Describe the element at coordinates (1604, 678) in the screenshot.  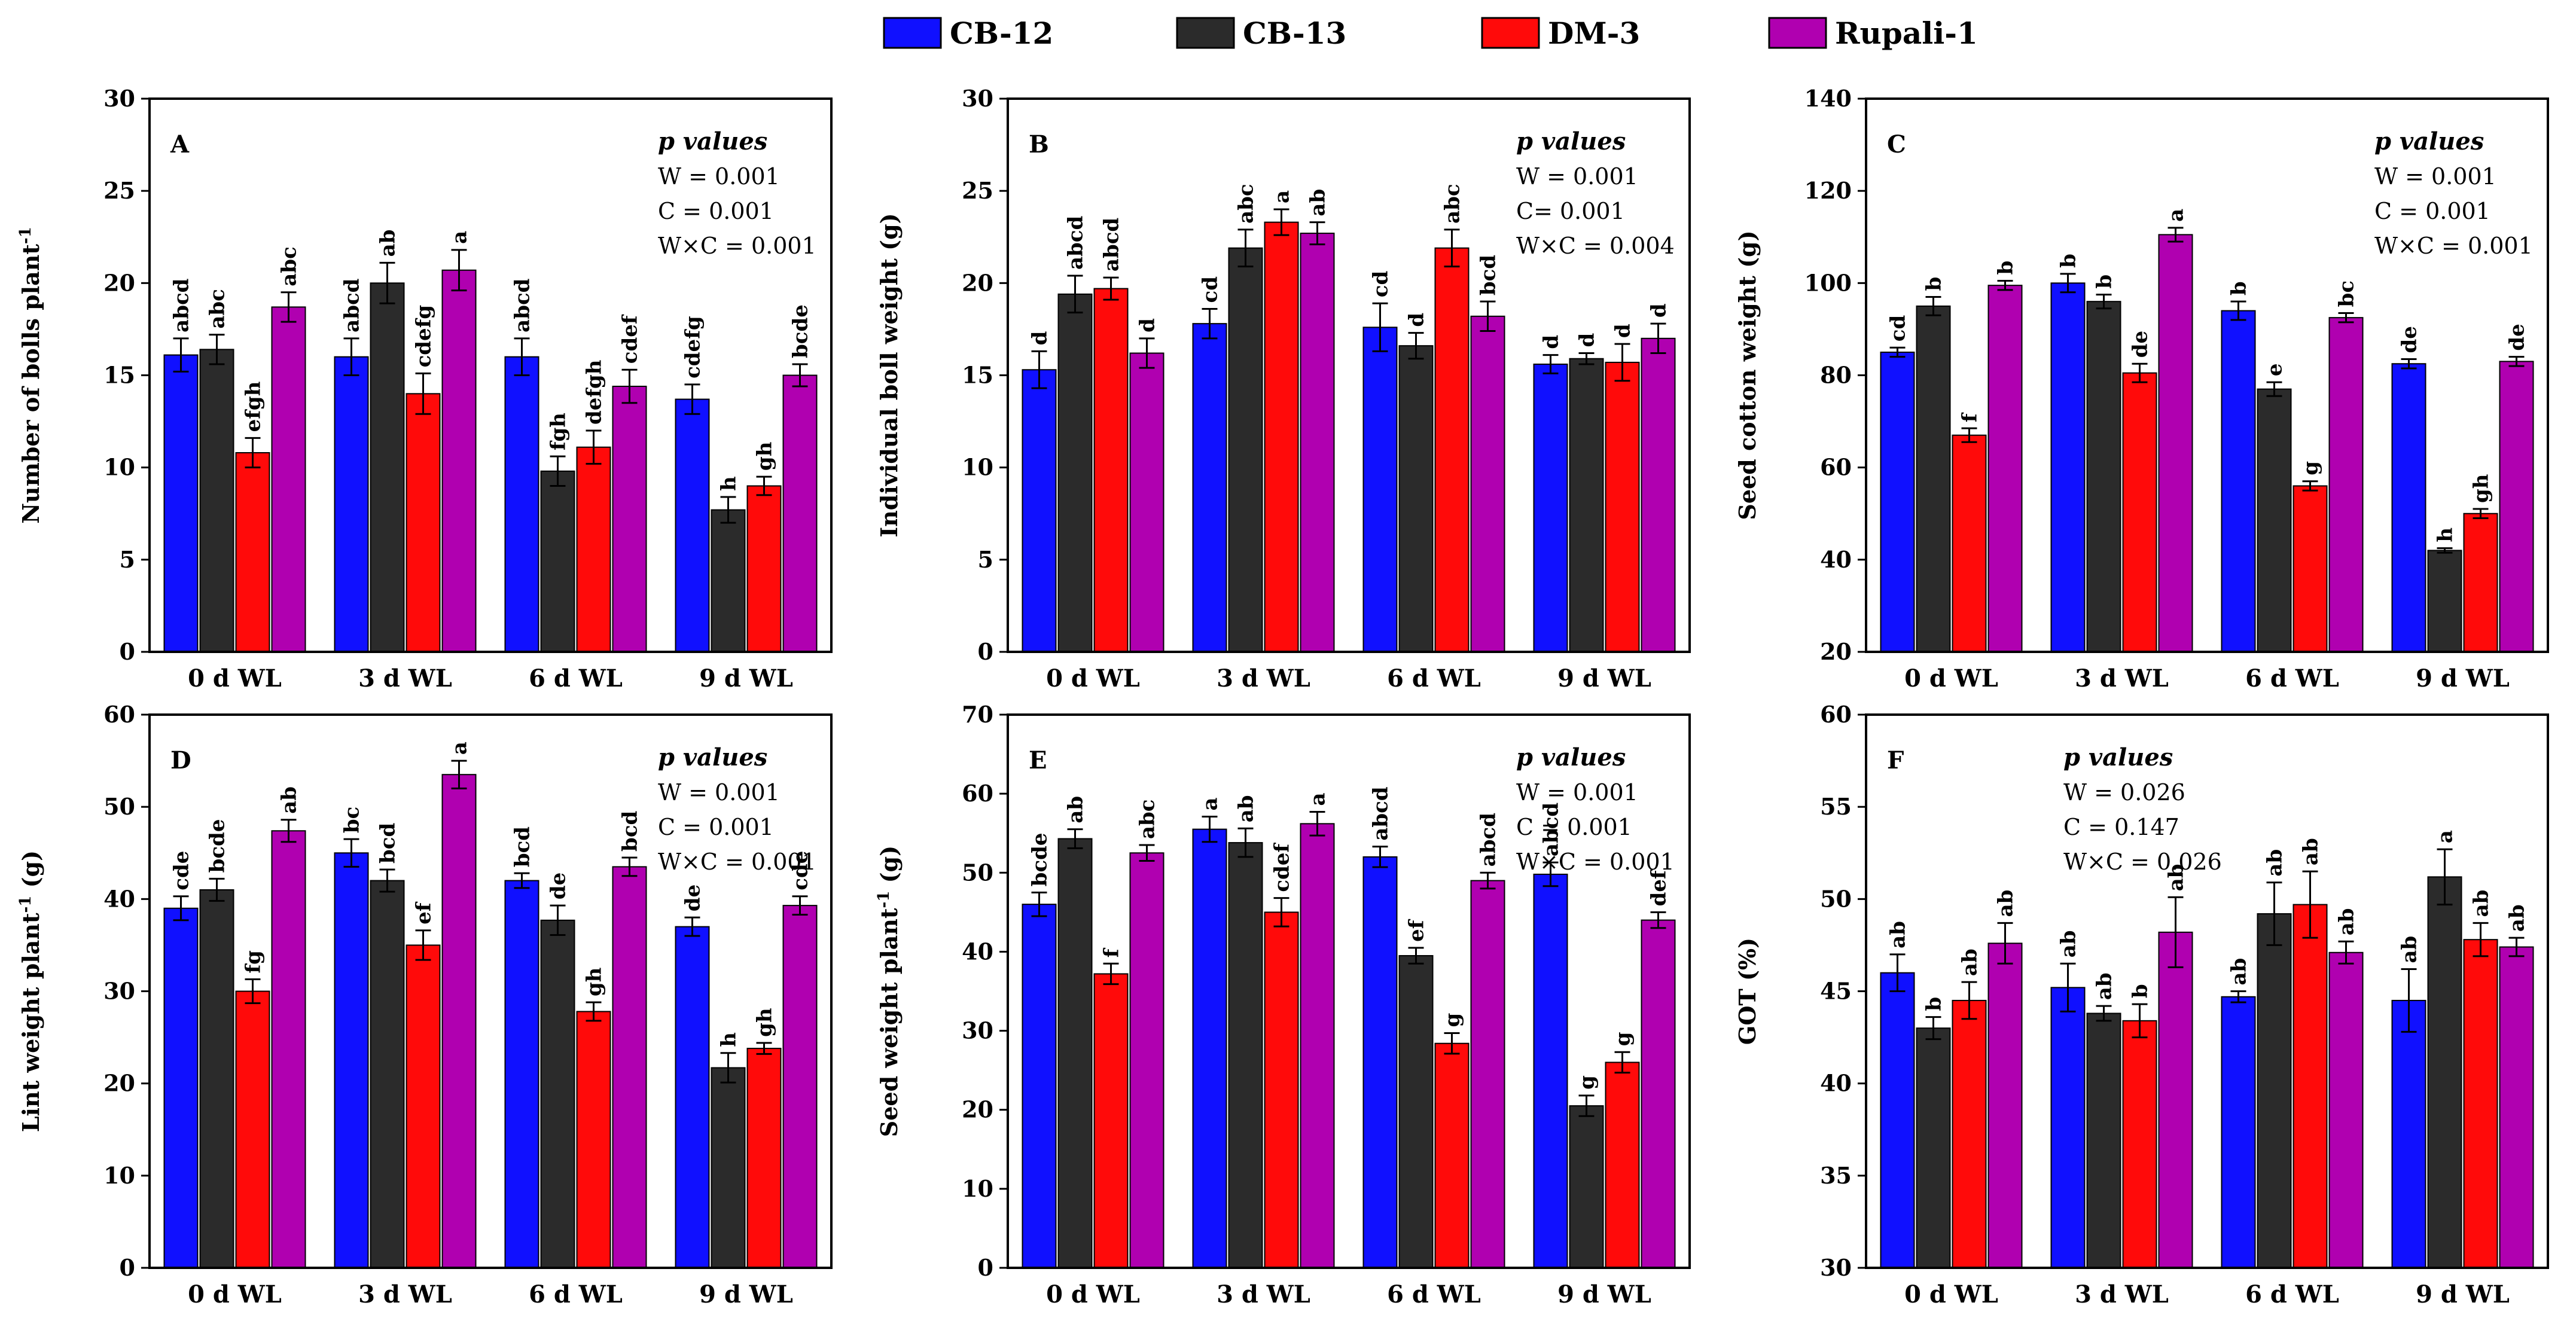
I see `panel-b-category-label: 9 d WL` at that location.